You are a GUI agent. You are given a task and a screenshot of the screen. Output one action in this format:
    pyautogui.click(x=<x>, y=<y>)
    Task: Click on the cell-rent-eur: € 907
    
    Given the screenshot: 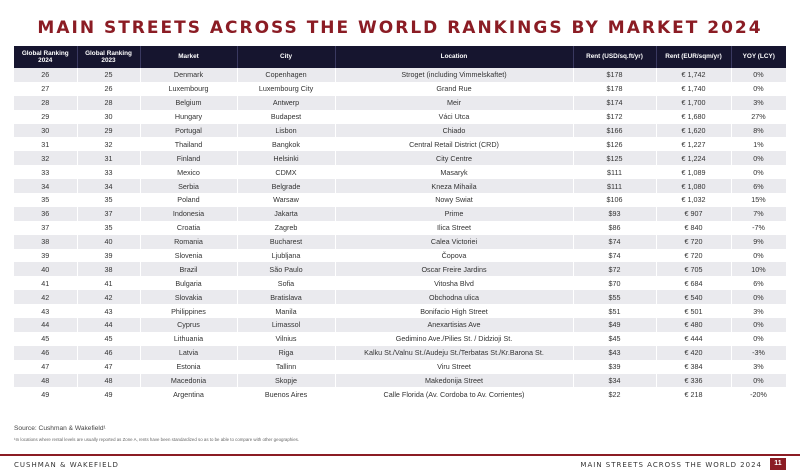 What is the action you would take?
    pyautogui.click(x=694, y=213)
    